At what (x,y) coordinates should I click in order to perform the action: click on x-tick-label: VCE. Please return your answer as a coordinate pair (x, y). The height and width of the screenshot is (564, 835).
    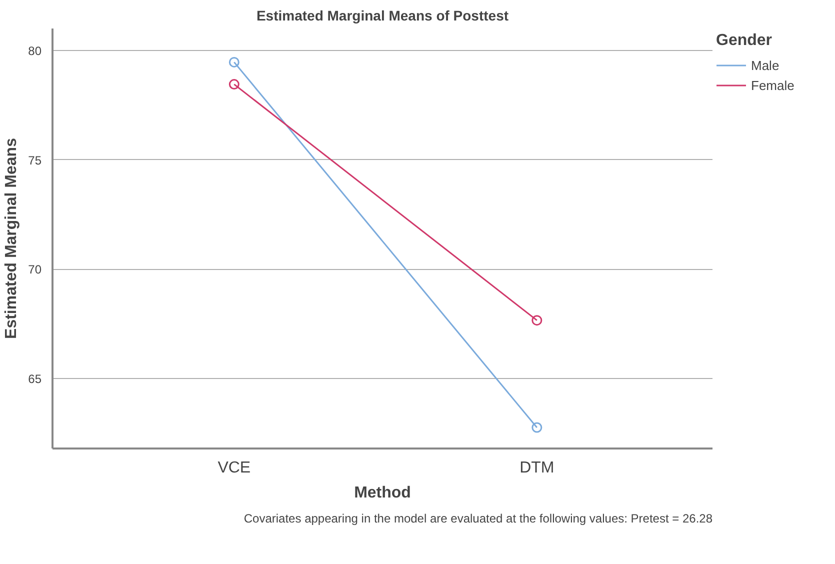
    Looking at the image, I should click on (234, 468).